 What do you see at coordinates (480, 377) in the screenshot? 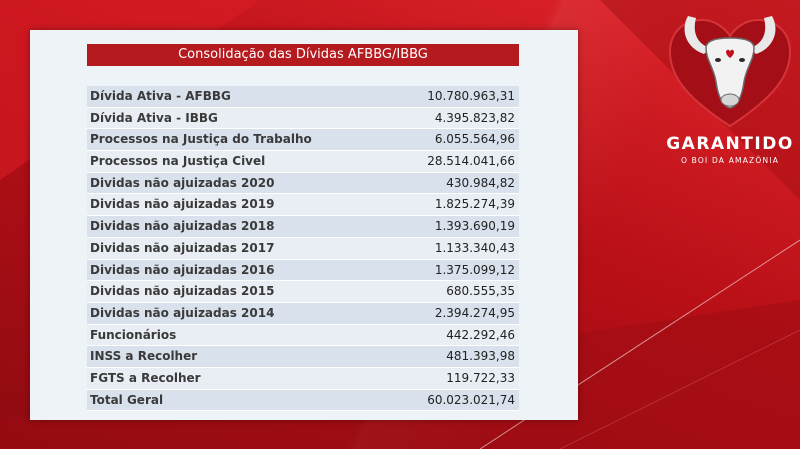
I see `row-value: 119.722,33` at bounding box center [480, 377].